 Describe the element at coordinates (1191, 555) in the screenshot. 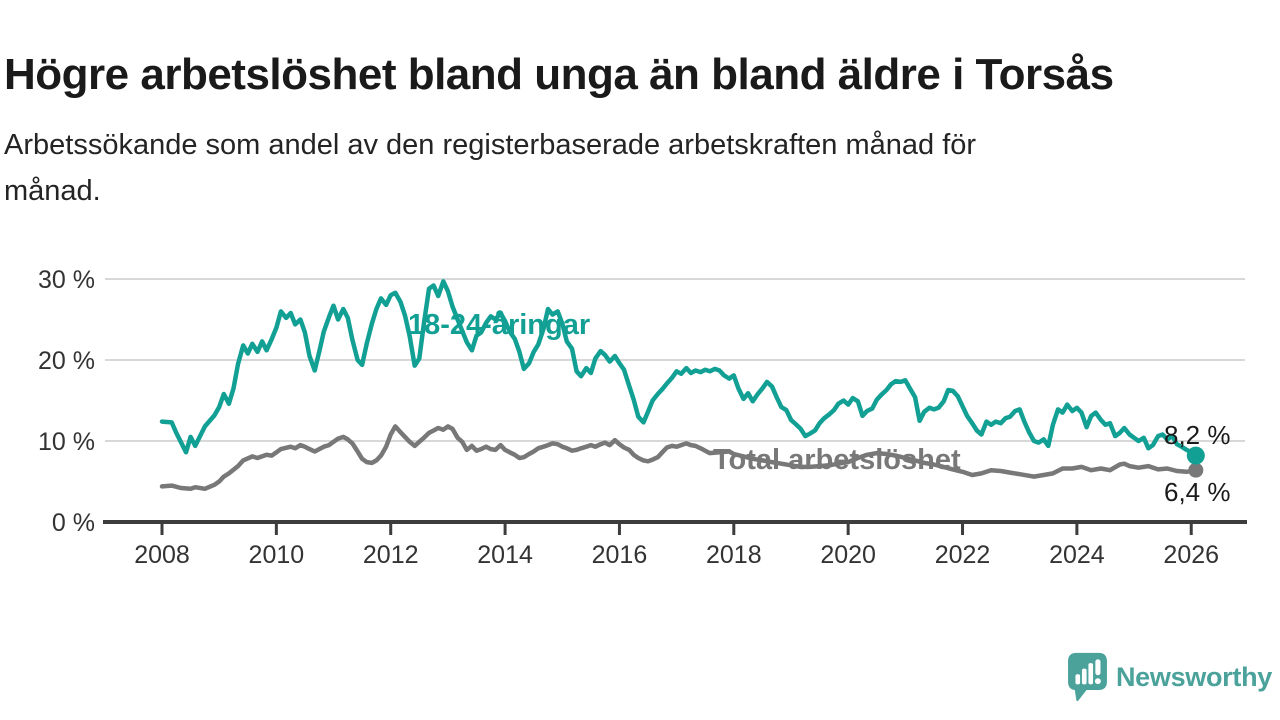

I see `x-axis-label-2026: 2026` at that location.